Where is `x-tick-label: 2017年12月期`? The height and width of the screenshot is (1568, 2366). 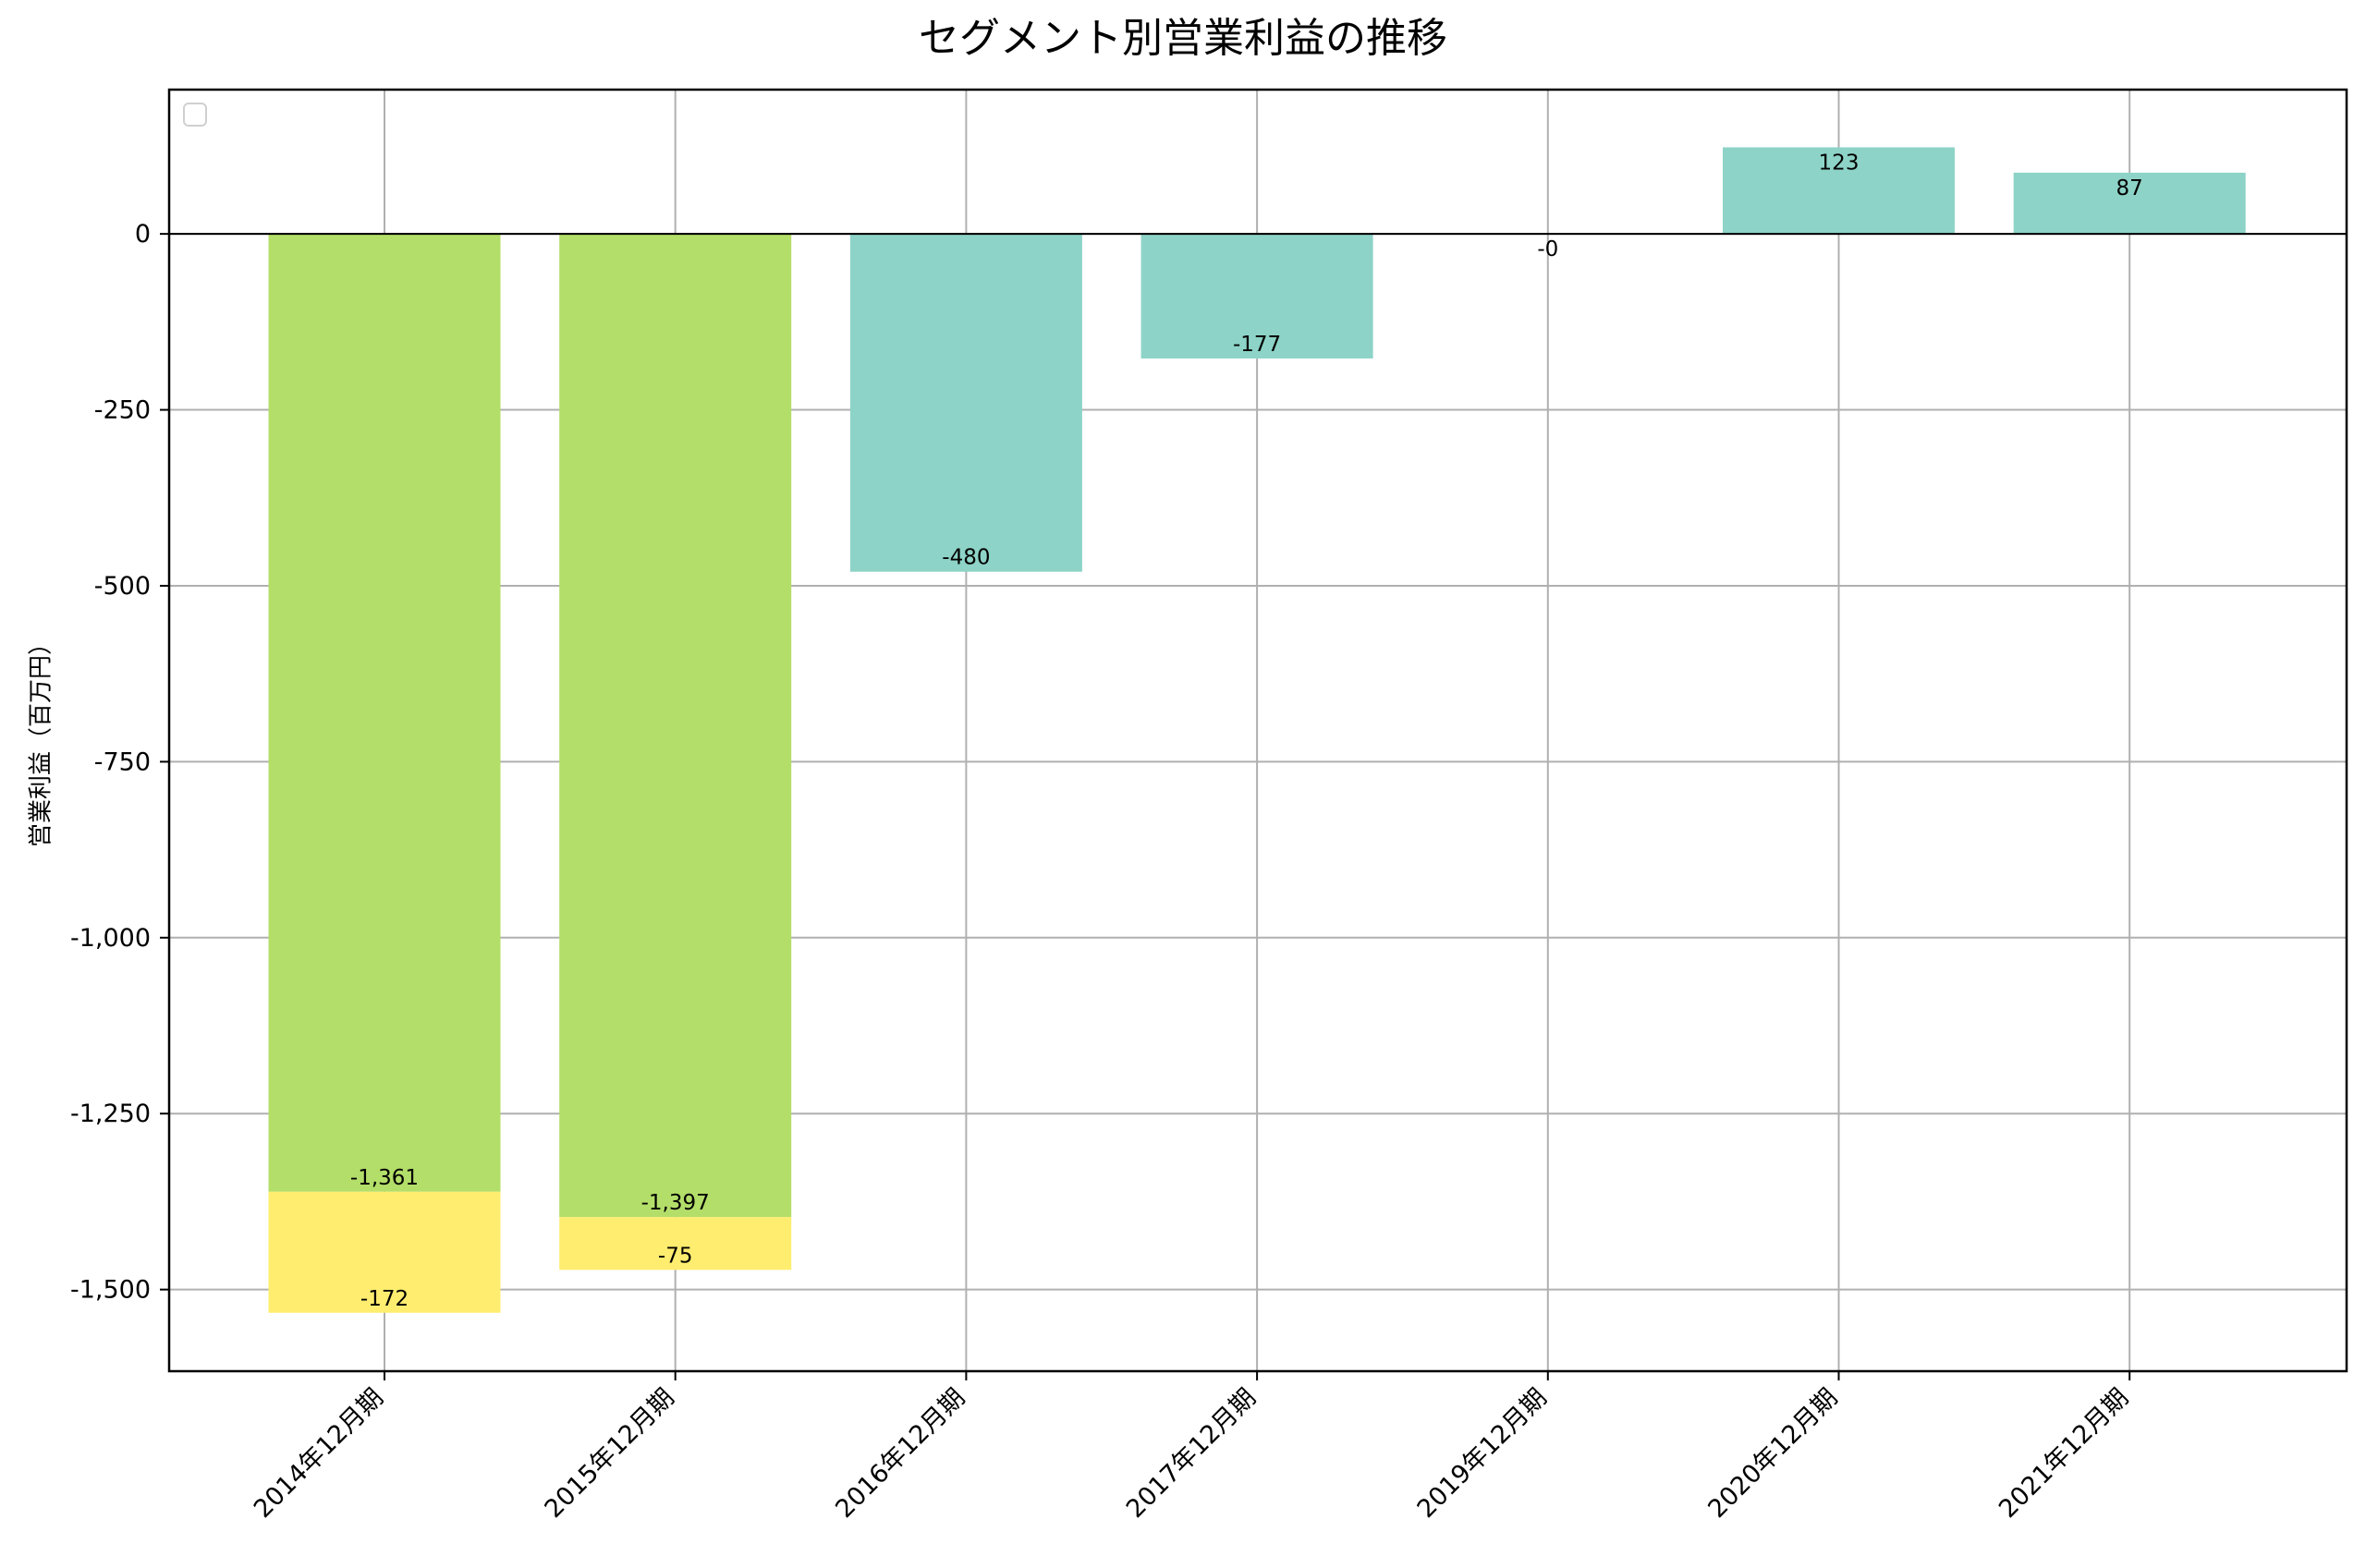 x-tick-label: 2017年12月期 is located at coordinates (1192, 1453).